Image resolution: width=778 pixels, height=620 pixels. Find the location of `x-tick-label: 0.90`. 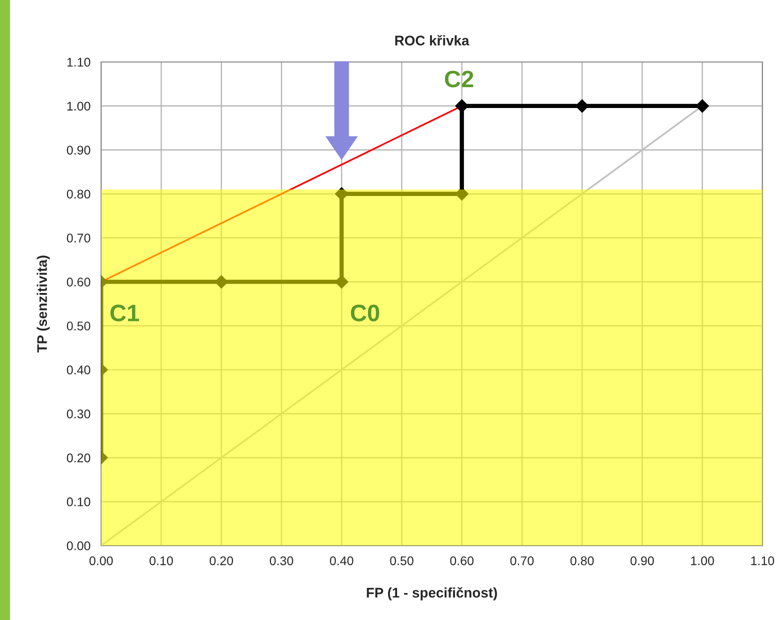

x-tick-label: 0.90 is located at coordinates (642, 561).